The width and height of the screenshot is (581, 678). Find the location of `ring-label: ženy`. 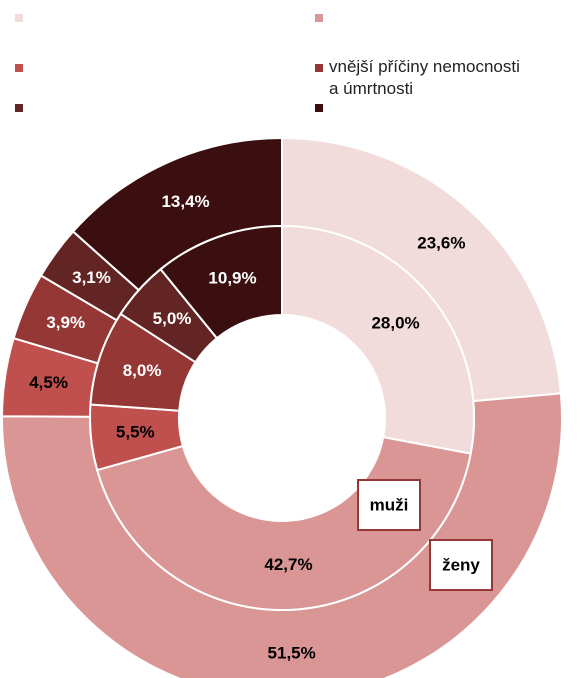

ring-label: ženy is located at coordinates (461, 564).